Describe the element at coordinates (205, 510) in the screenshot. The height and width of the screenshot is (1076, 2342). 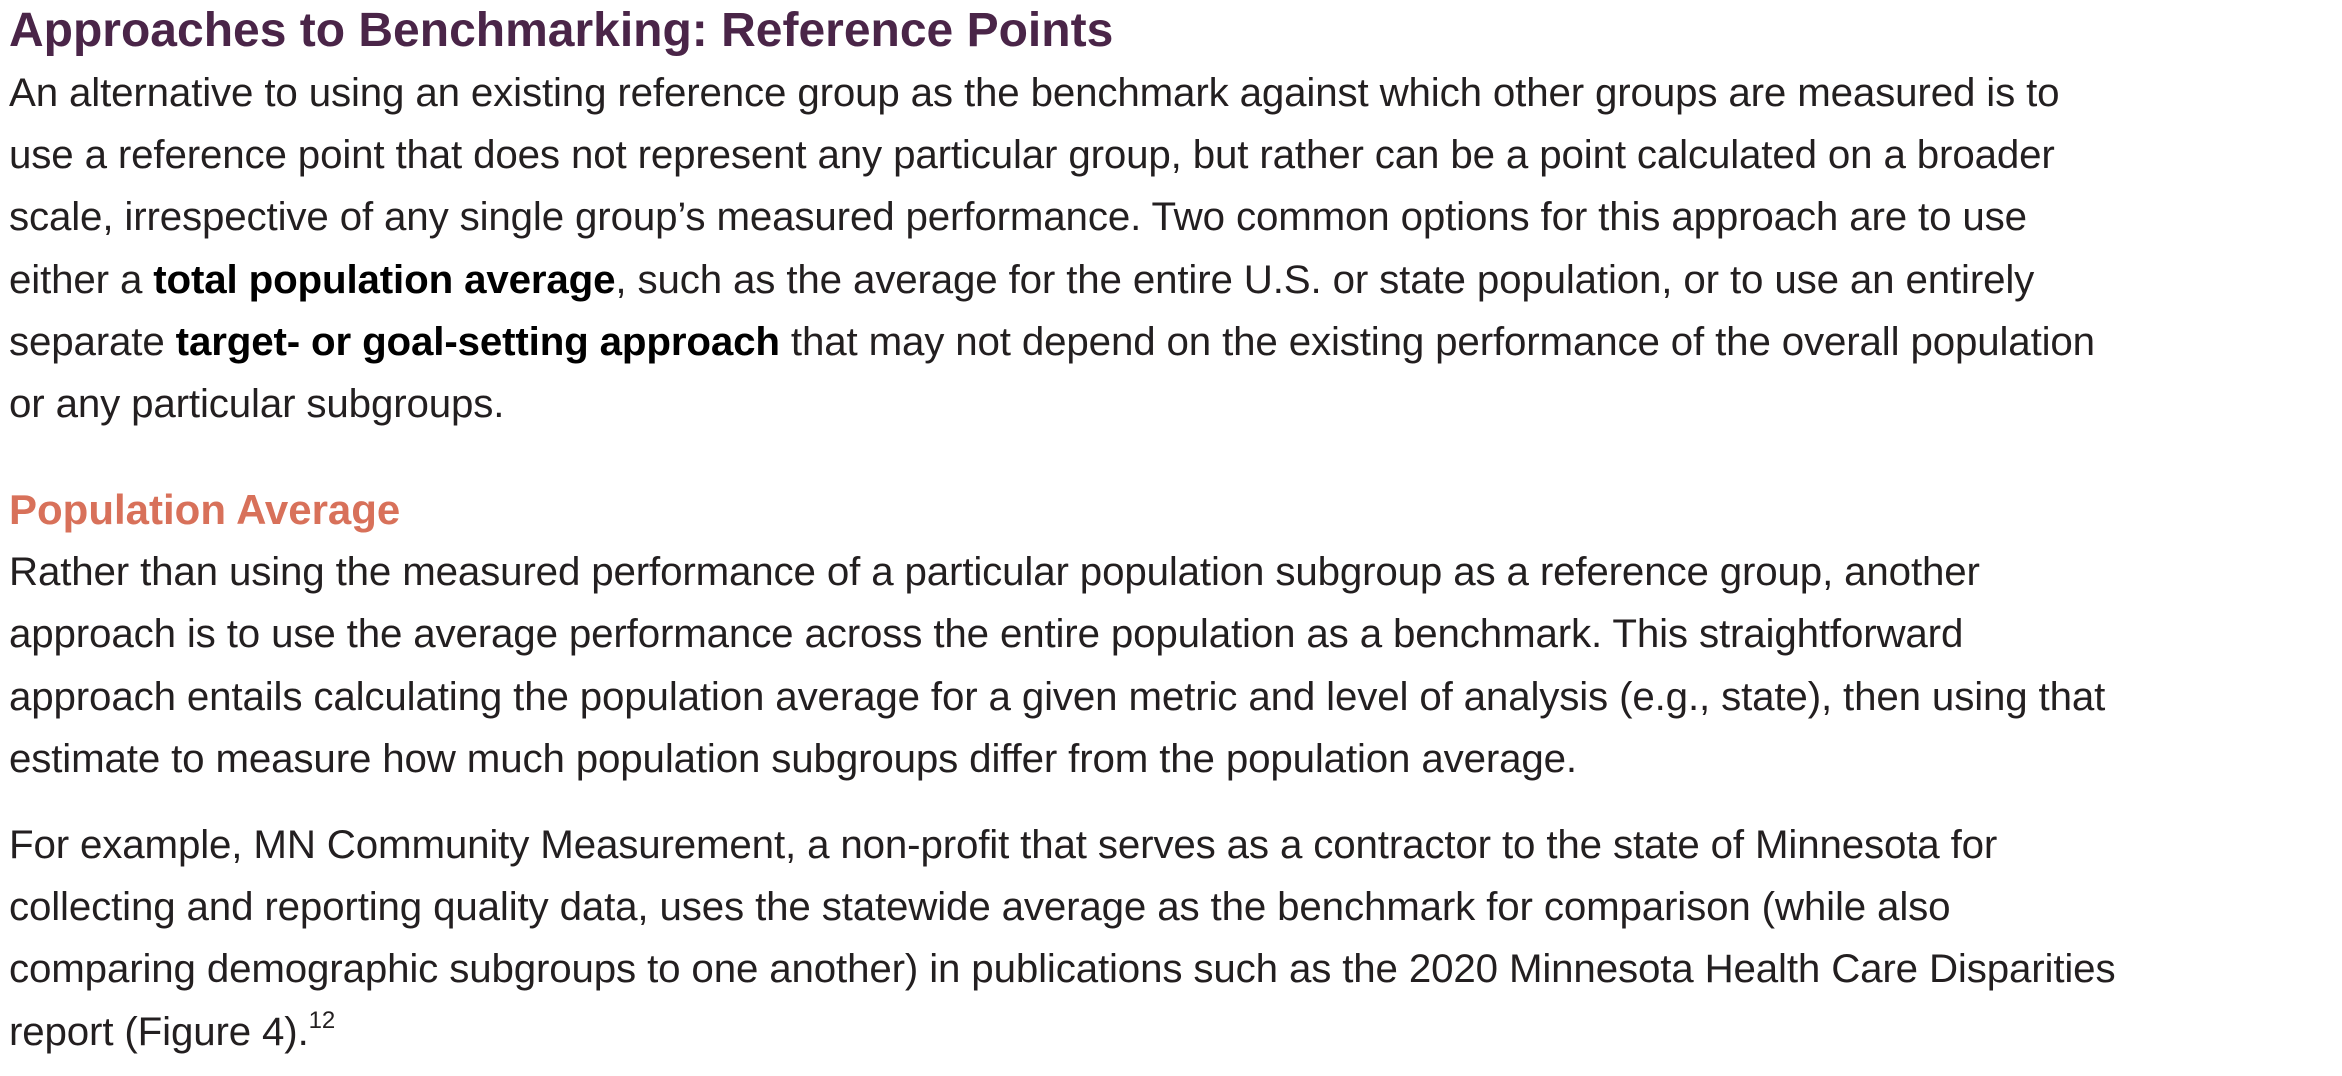
I see `subsection-heading: Population Average` at that location.